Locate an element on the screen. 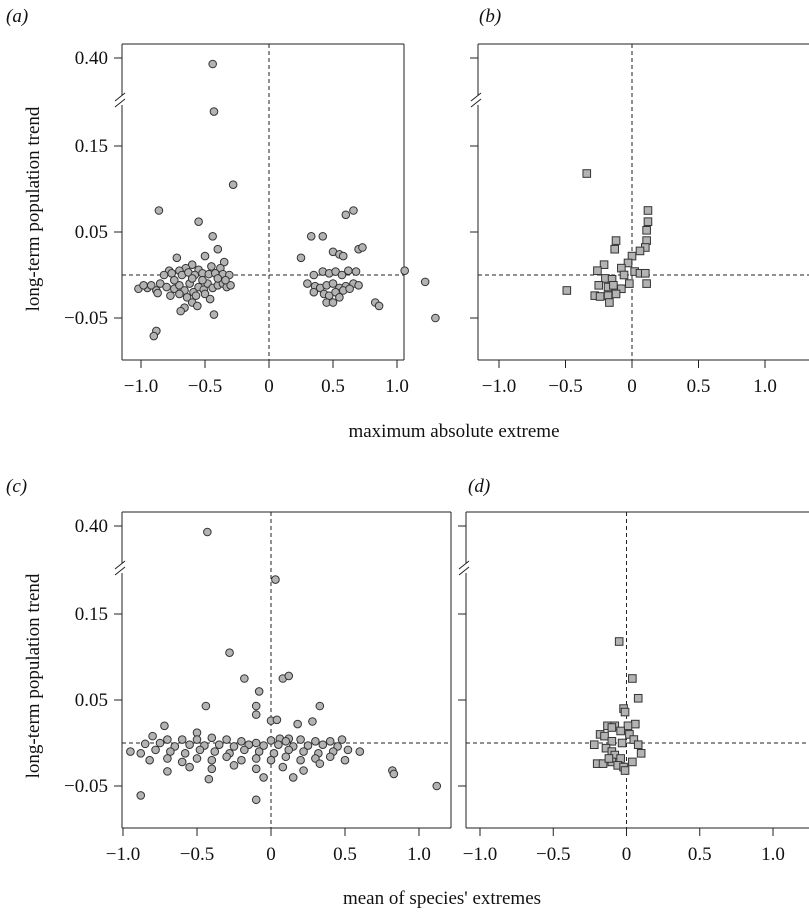 This screenshot has height=912, width=809. y-tick-label: 0.05 is located at coordinates (91, 232).